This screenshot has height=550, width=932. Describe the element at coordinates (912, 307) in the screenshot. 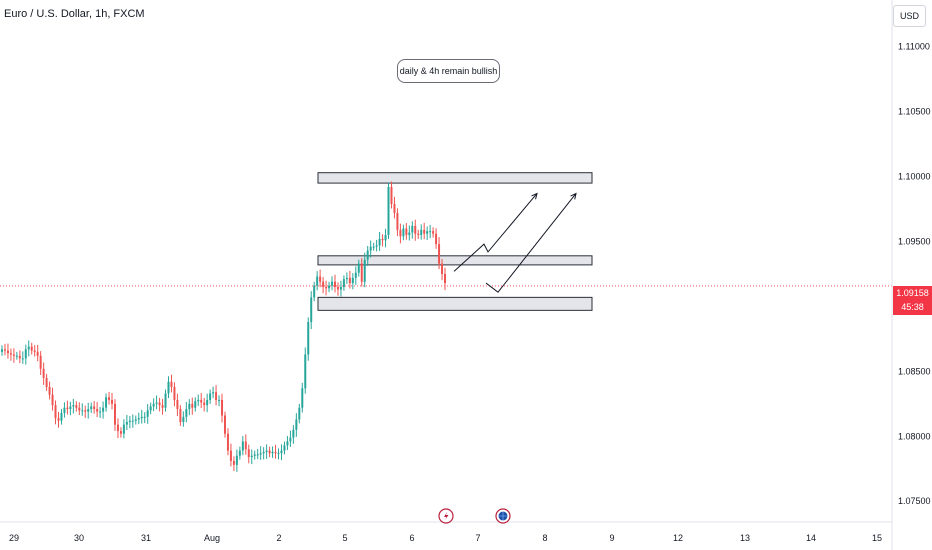

I see `bar-countdown: 45:38` at that location.